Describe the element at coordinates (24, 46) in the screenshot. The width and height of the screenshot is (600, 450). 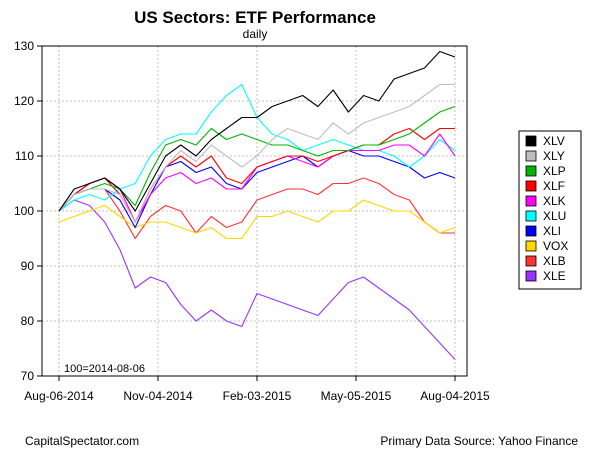
I see `y-tick-label: 130` at that location.